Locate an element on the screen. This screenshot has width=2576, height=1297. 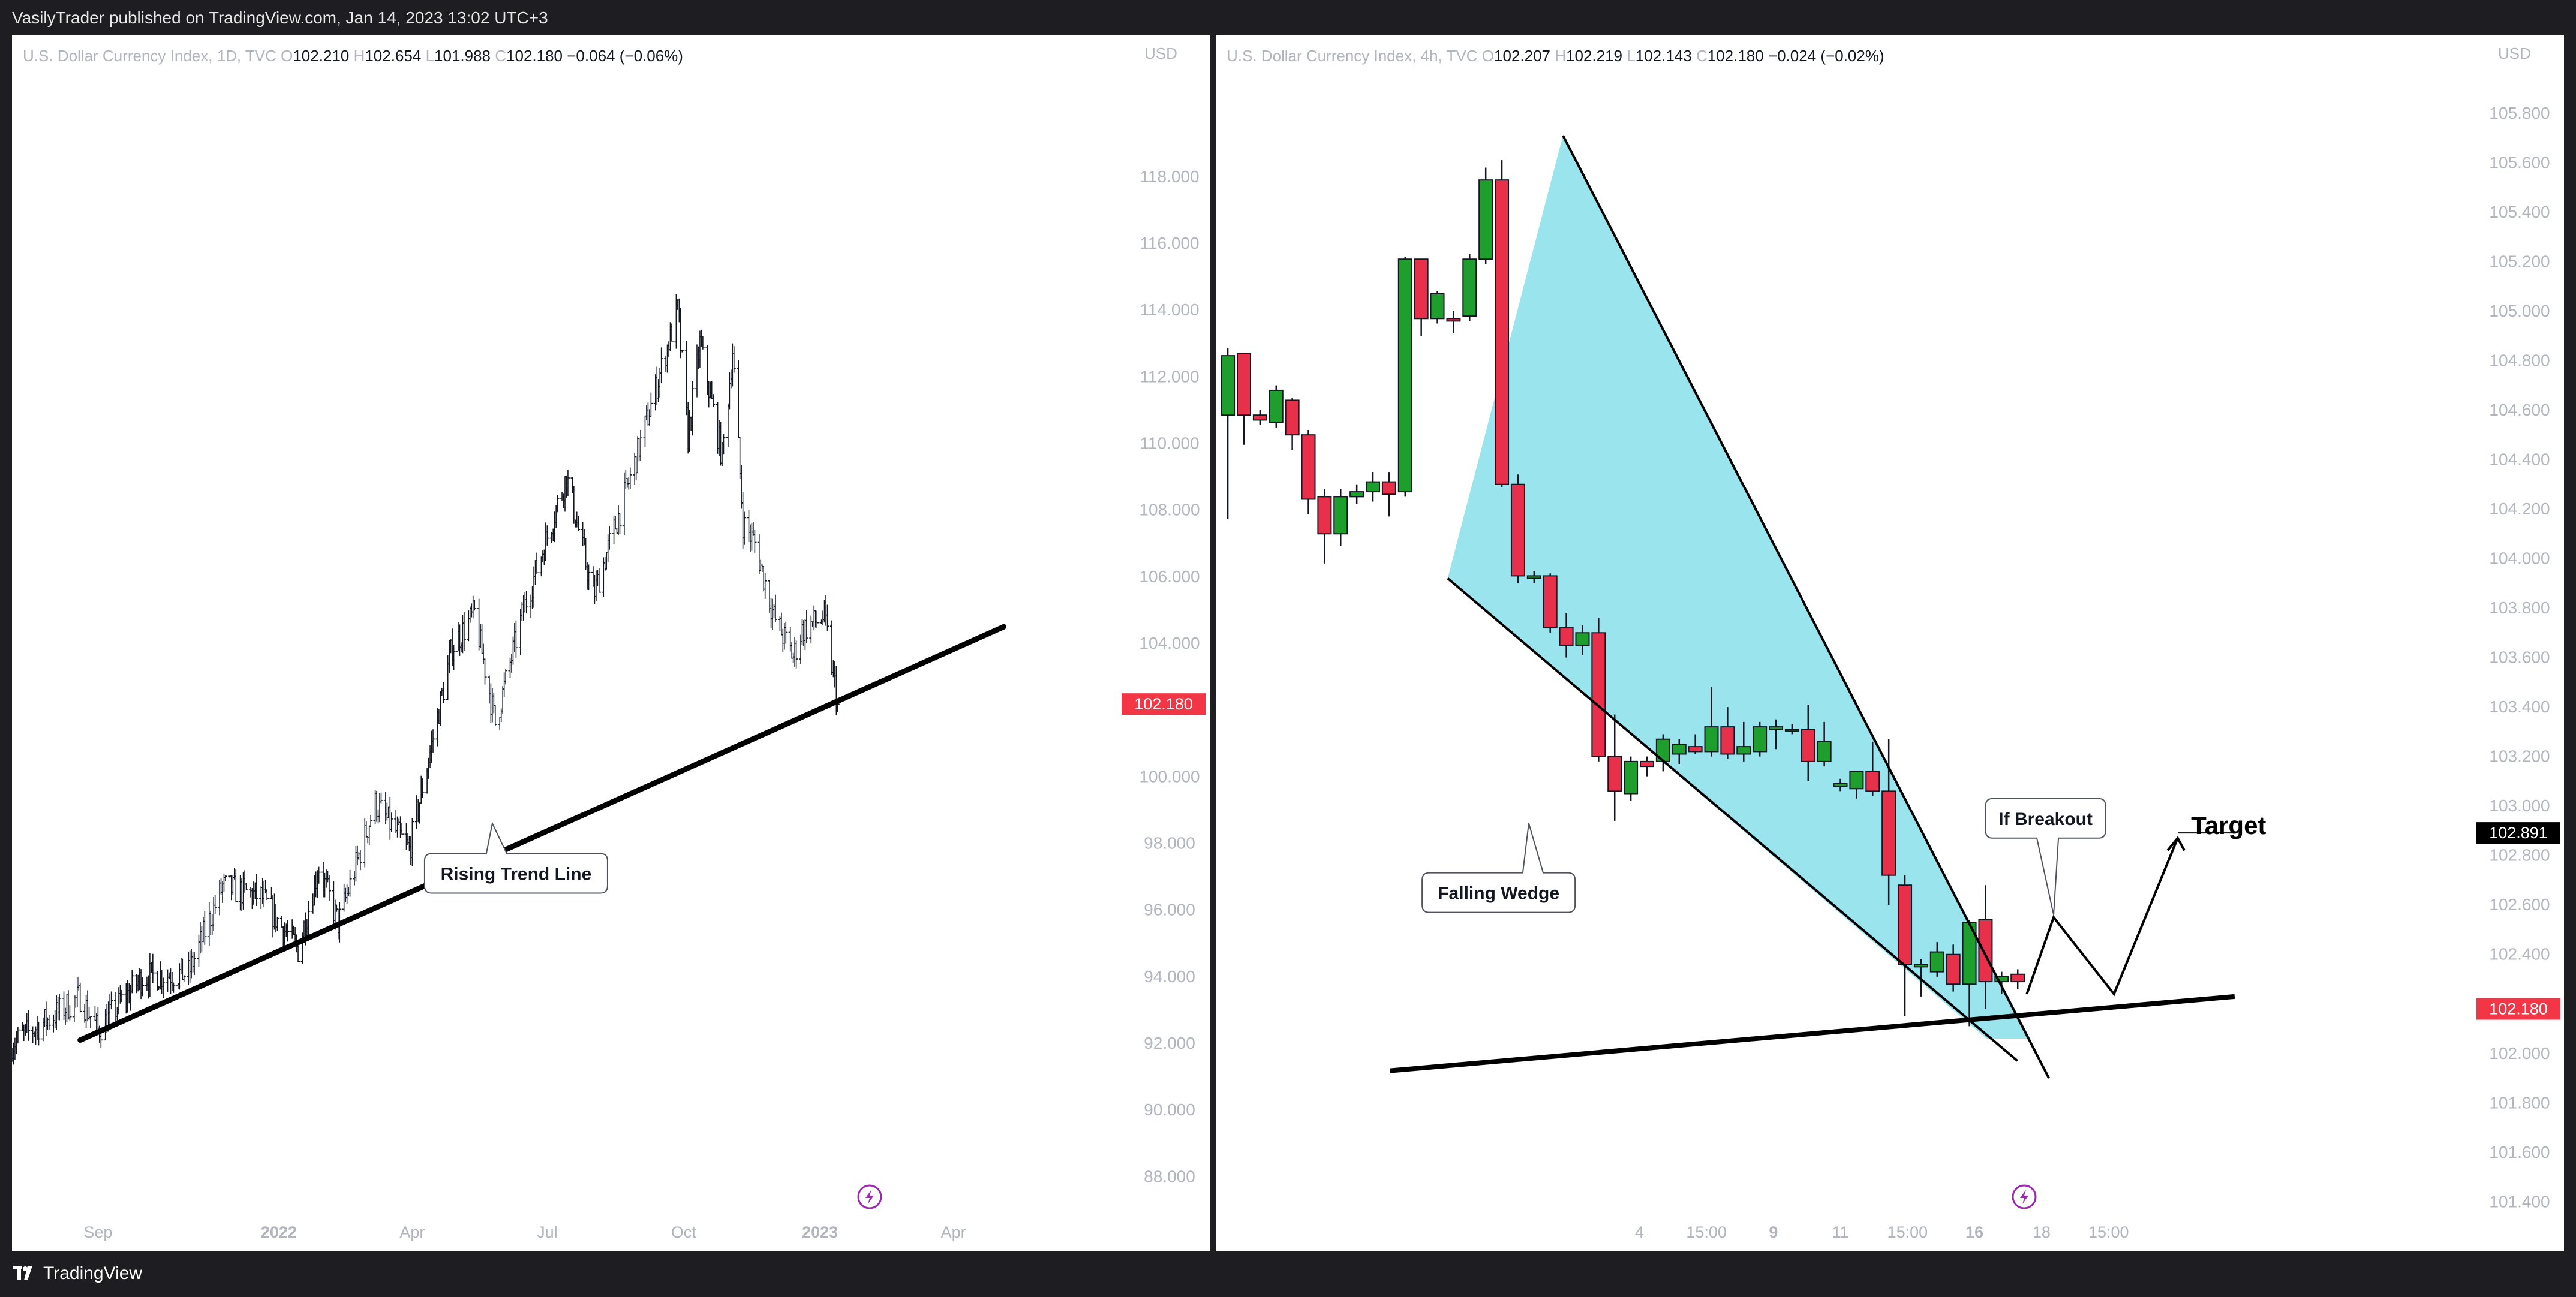
y-tick-label: 114.000 is located at coordinates (1170, 309).